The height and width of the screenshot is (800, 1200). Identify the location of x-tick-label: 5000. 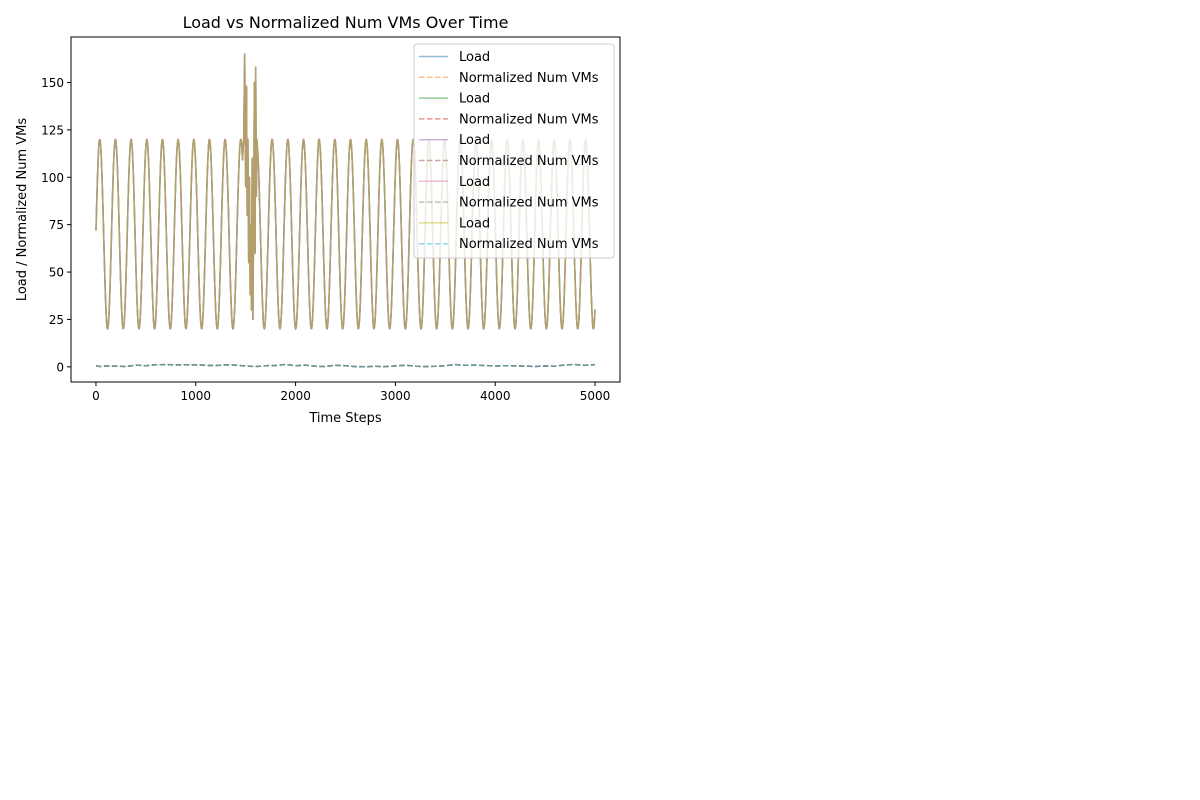
(595, 396).